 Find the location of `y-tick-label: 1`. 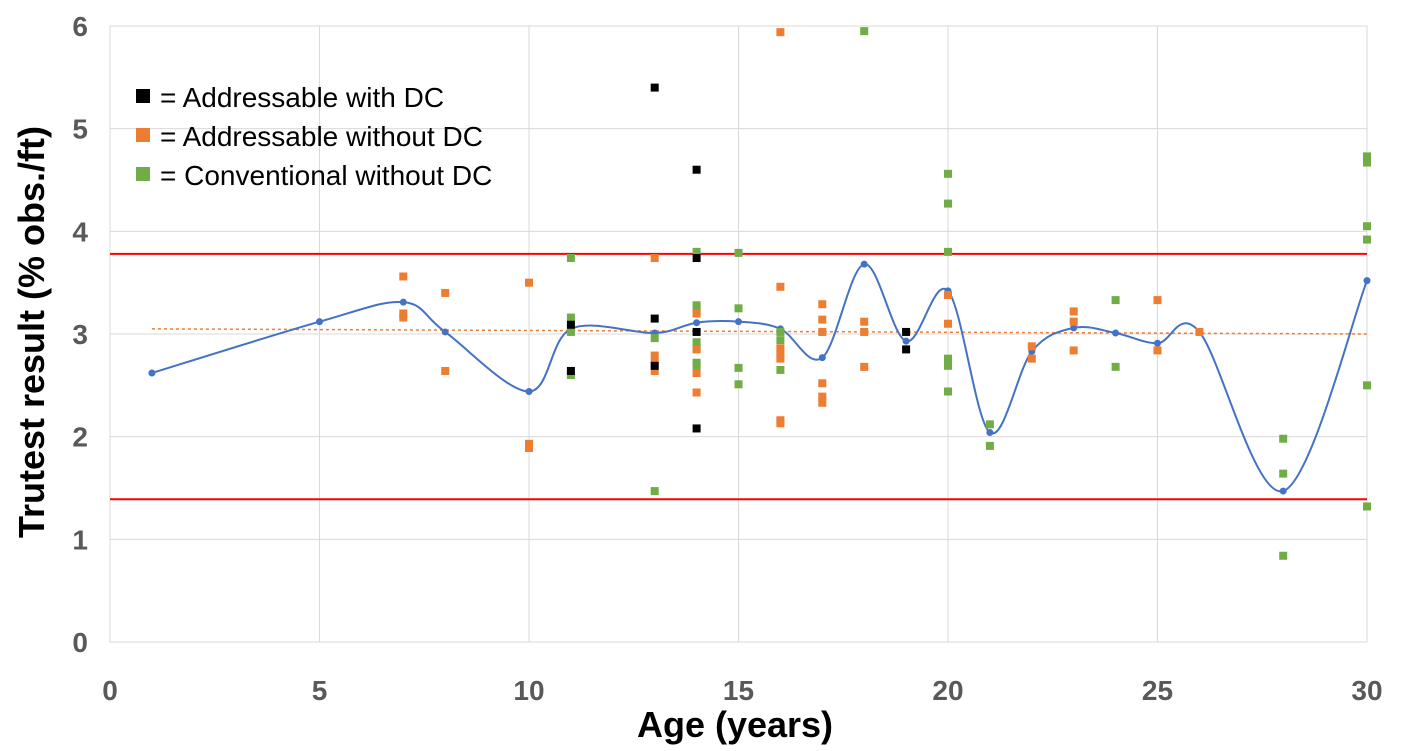

y-tick-label: 1 is located at coordinates (80, 539).